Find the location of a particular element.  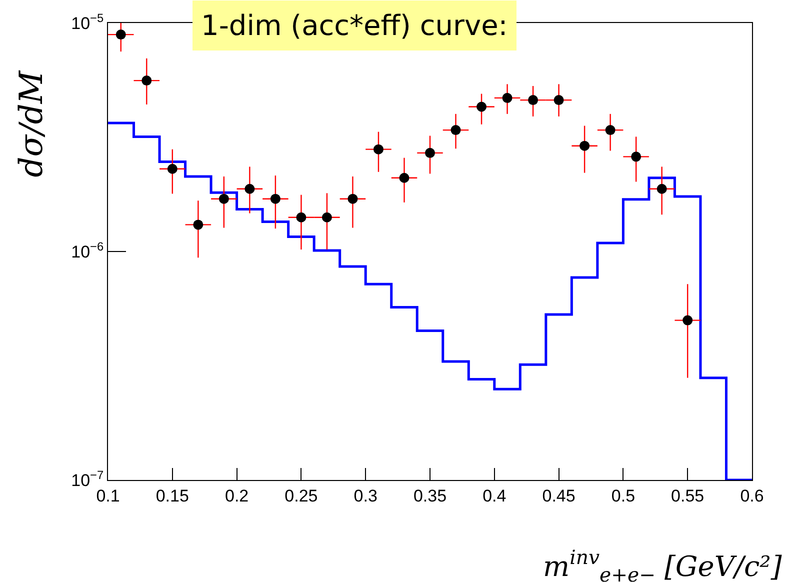

y-axis-title: dσ/dM is located at coordinates (31, 124).